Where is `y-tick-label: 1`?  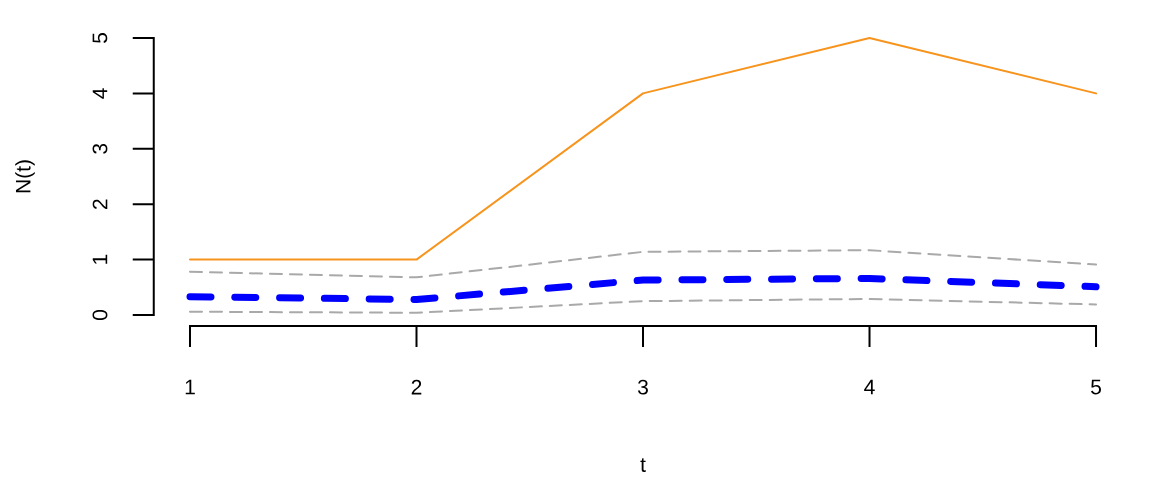 y-tick-label: 1 is located at coordinates (100, 259).